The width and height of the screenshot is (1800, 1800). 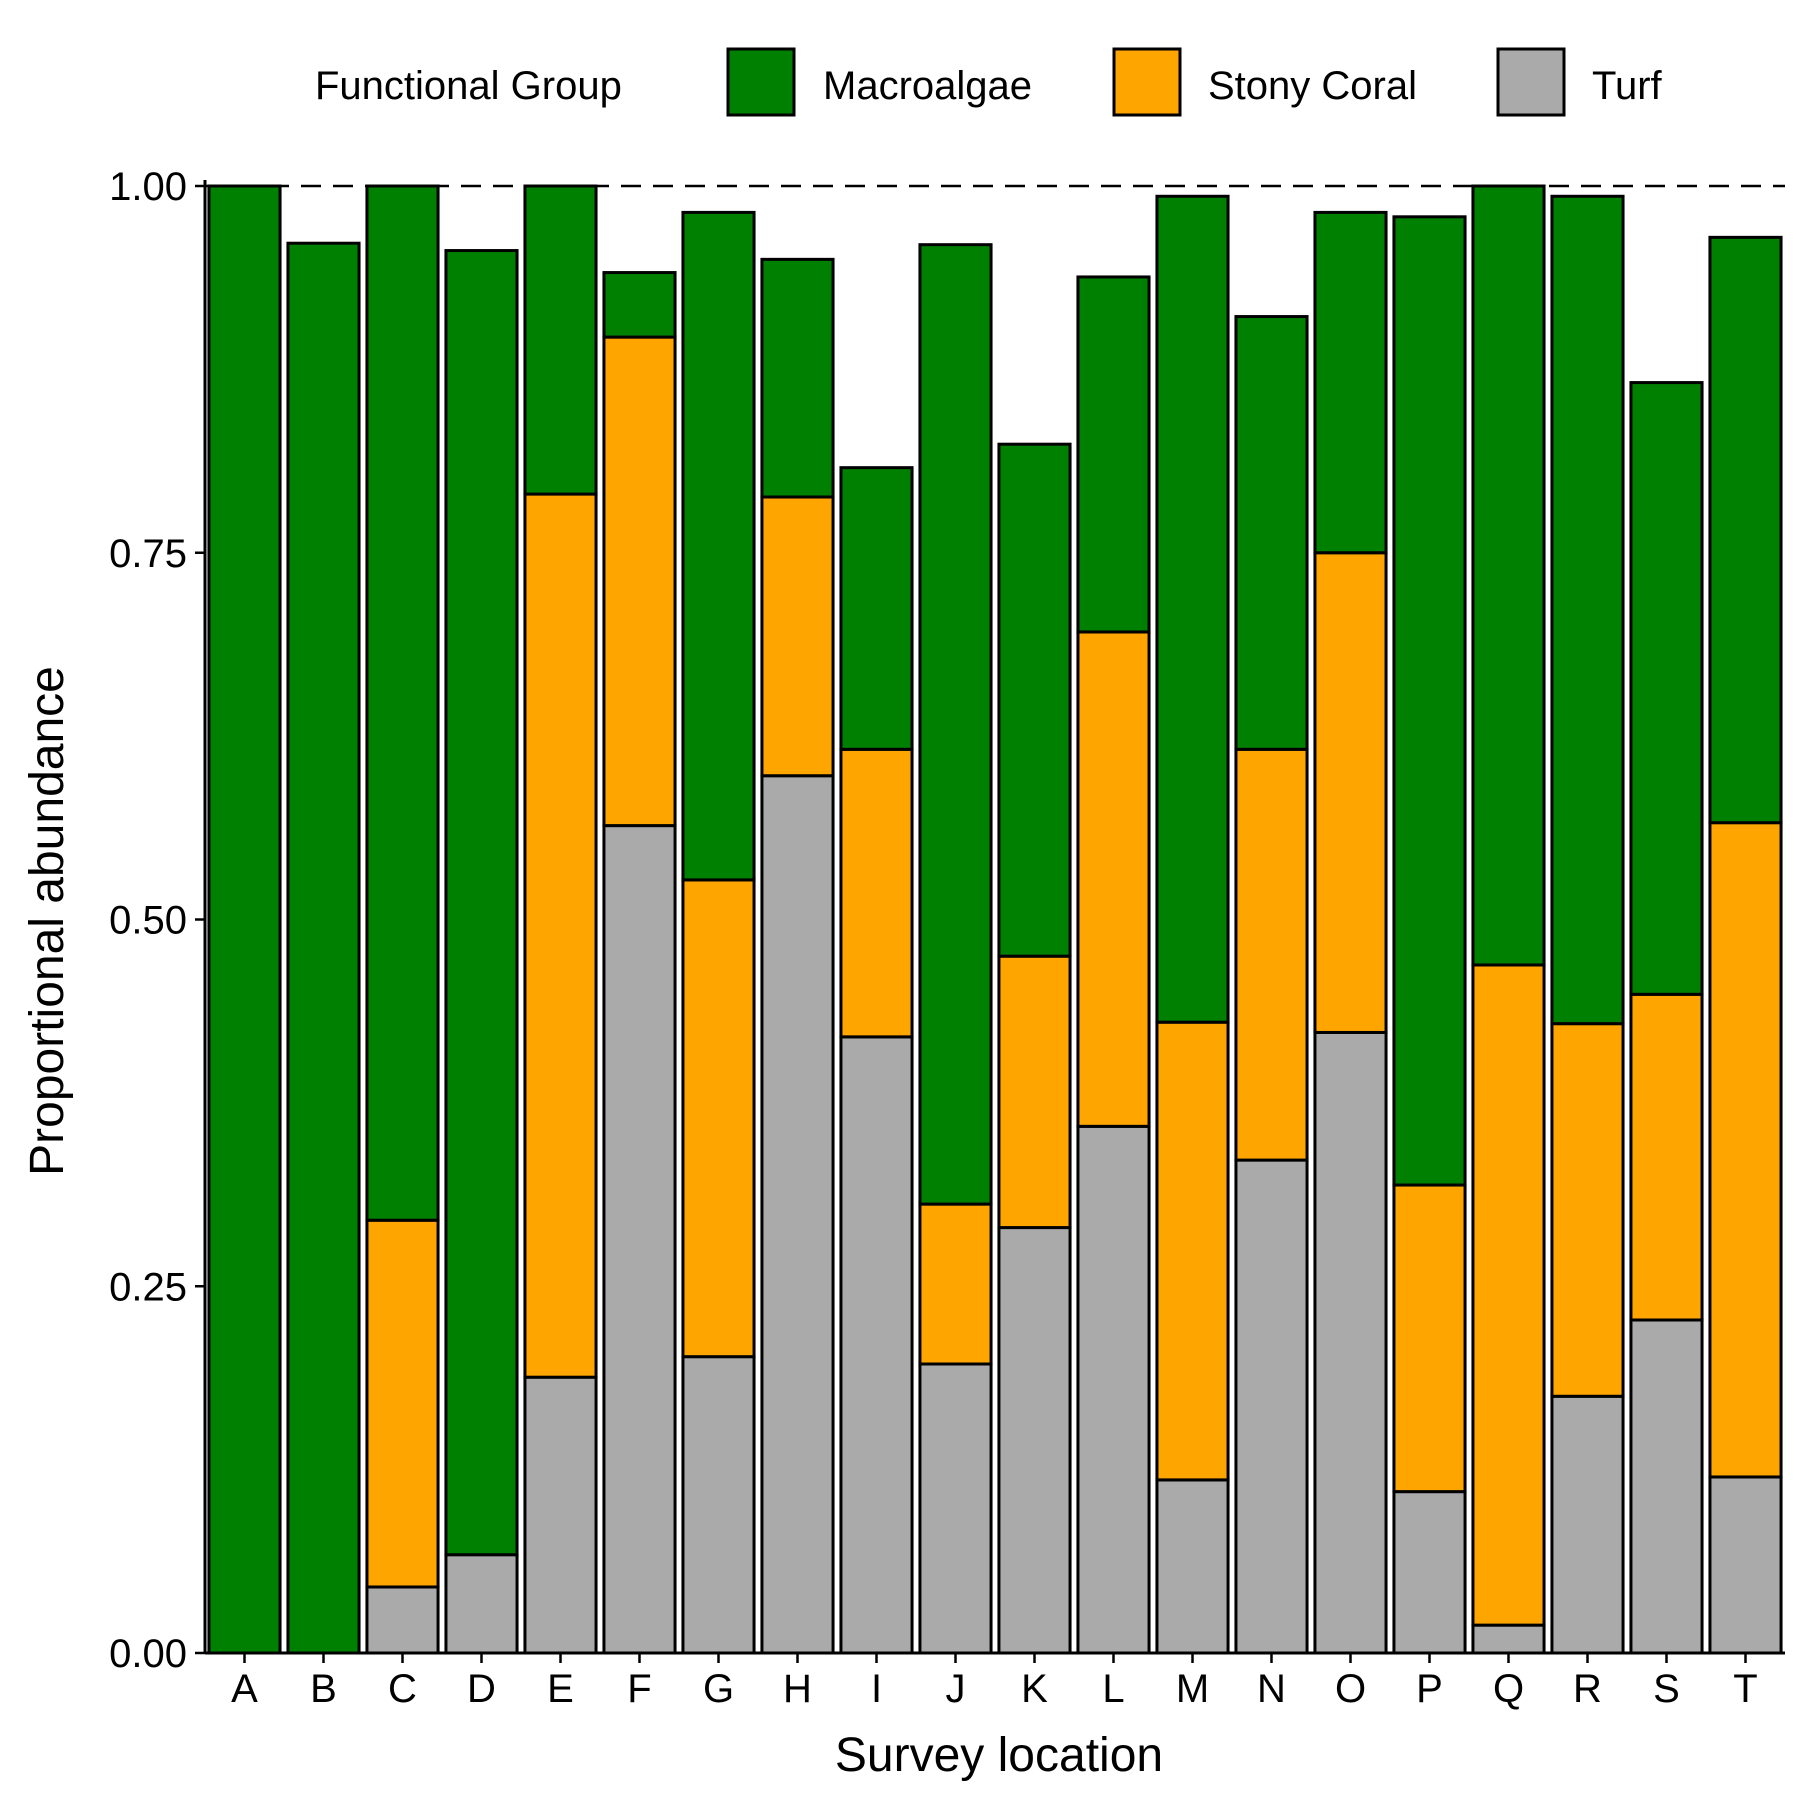 I want to click on bar-H-macroalgae, so click(x=797, y=378).